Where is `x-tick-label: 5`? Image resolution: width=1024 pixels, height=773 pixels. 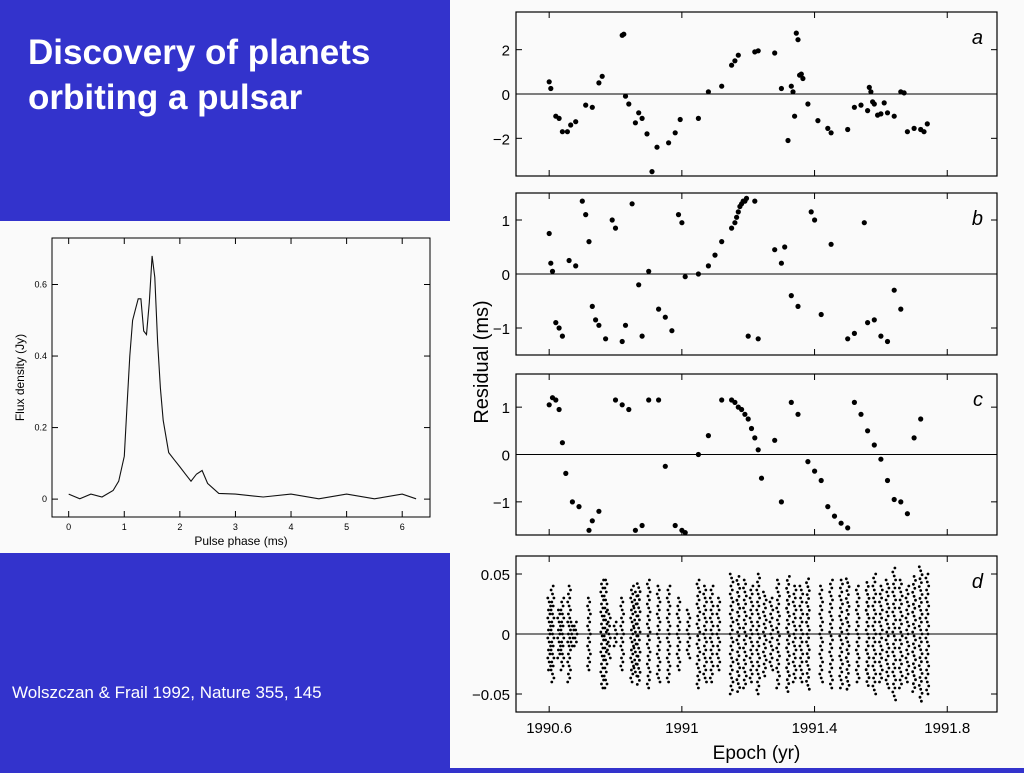
x-tick-label: 5 is located at coordinates (346, 527).